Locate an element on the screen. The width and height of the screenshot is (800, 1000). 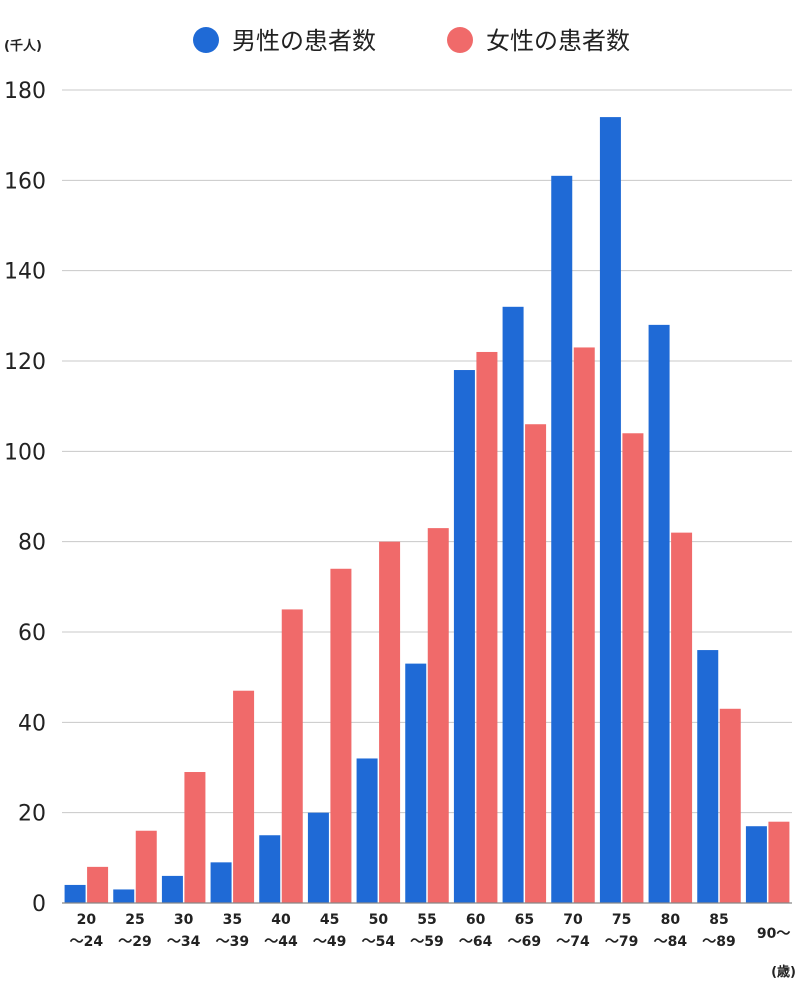
x-tick-label: 90〜 is located at coordinates (773, 934).